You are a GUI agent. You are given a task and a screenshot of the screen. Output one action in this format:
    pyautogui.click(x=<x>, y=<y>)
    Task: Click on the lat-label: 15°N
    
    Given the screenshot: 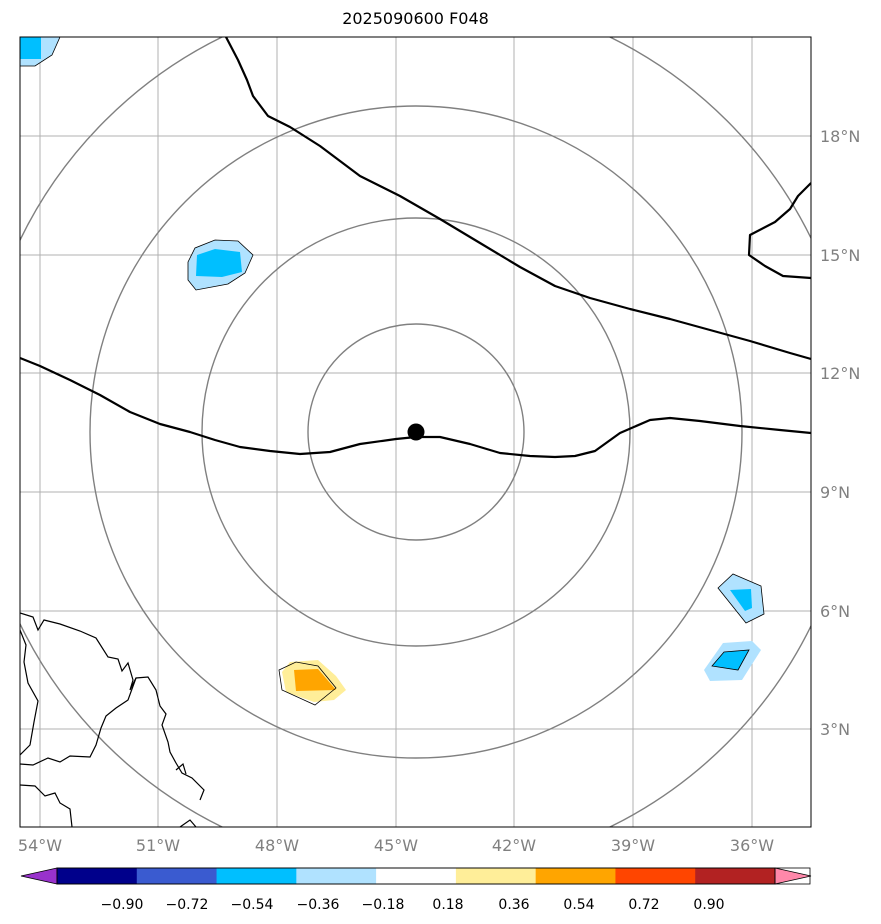 What is the action you would take?
    pyautogui.click(x=840, y=255)
    